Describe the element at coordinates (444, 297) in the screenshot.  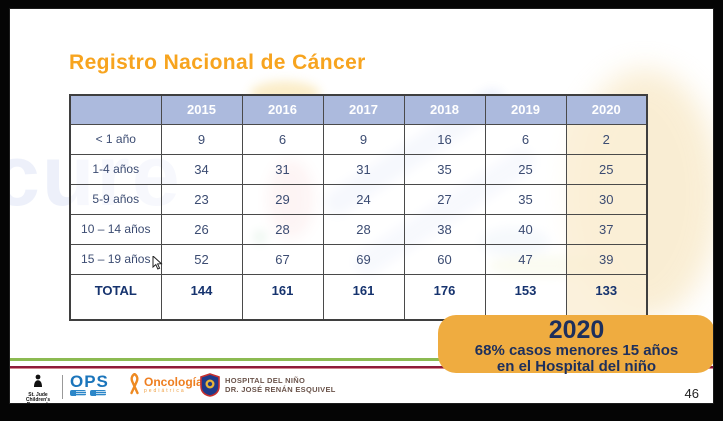
I see `value-cell: 176` at that location.